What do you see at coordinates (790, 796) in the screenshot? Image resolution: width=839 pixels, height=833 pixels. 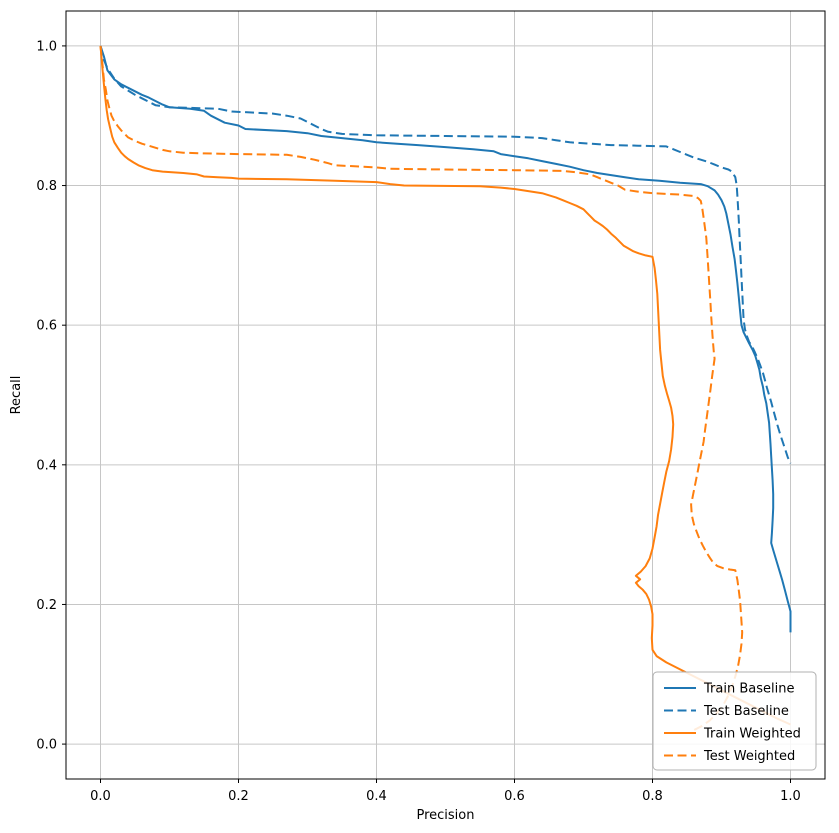 I see `x-tick-label: 1.0` at bounding box center [790, 796].